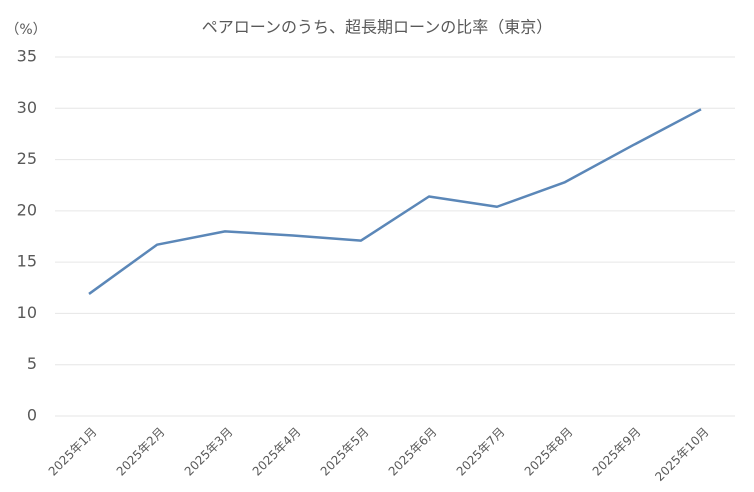 The image size is (754, 492). What do you see at coordinates (27, 261) in the screenshot?
I see `y-tick-label: 15` at bounding box center [27, 261].